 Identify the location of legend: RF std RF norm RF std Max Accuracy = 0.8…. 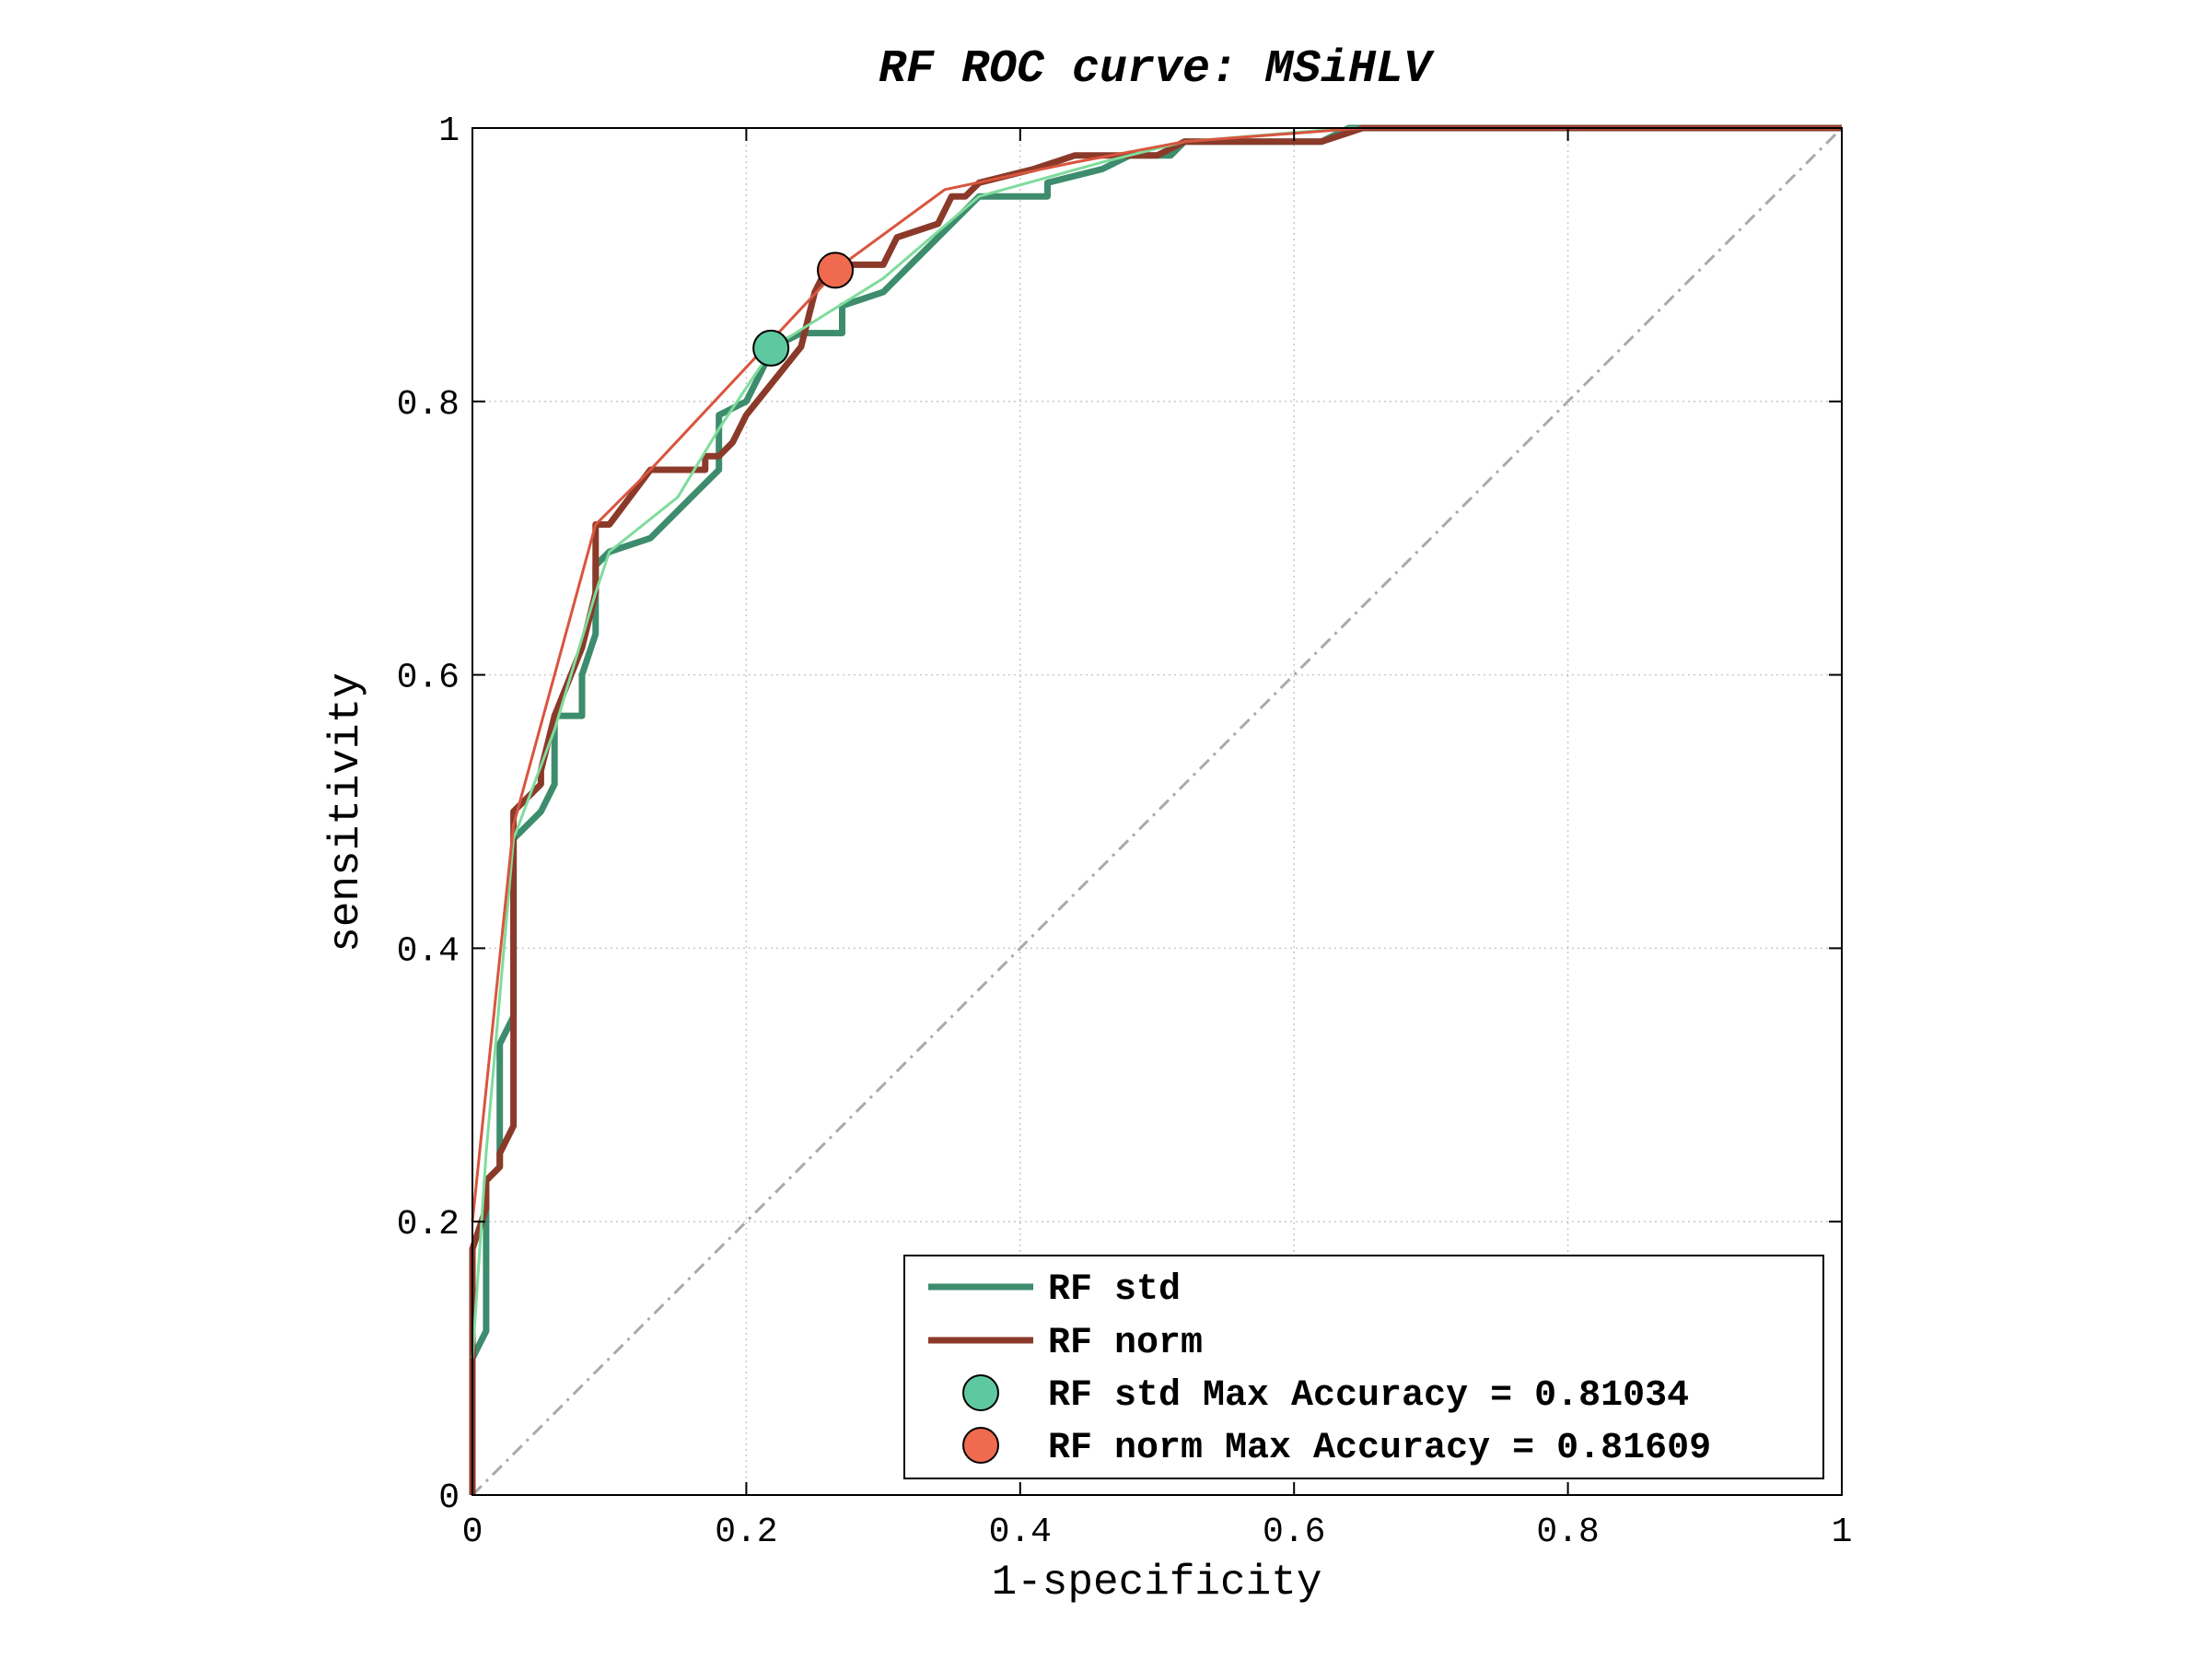
(1363, 1367).